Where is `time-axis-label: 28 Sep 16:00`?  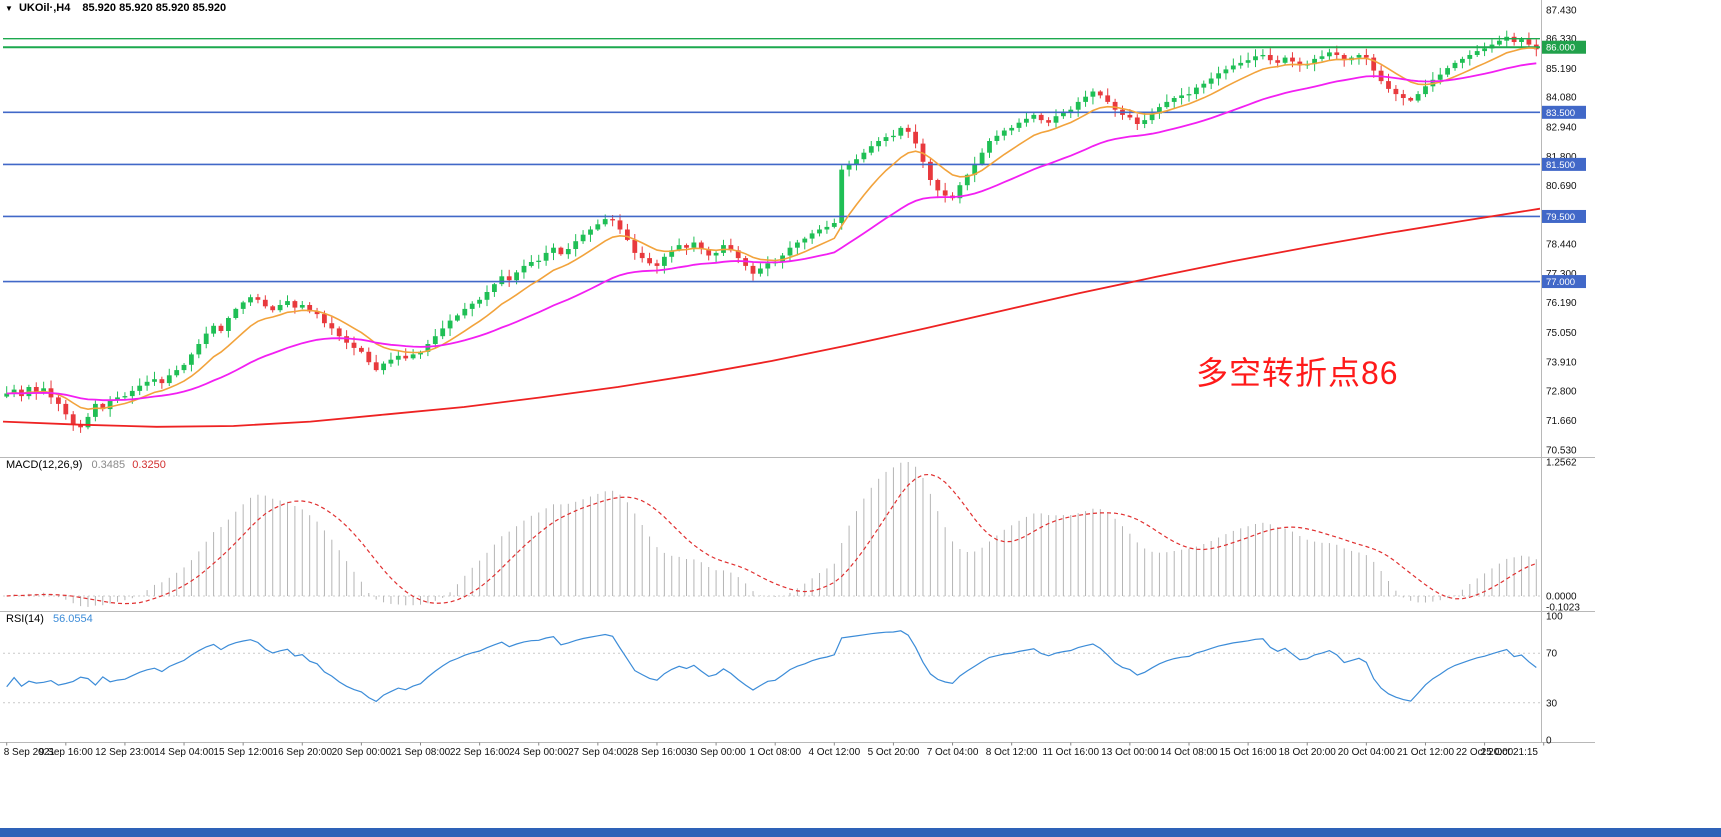 time-axis-label: 28 Sep 16:00 is located at coordinates (657, 752).